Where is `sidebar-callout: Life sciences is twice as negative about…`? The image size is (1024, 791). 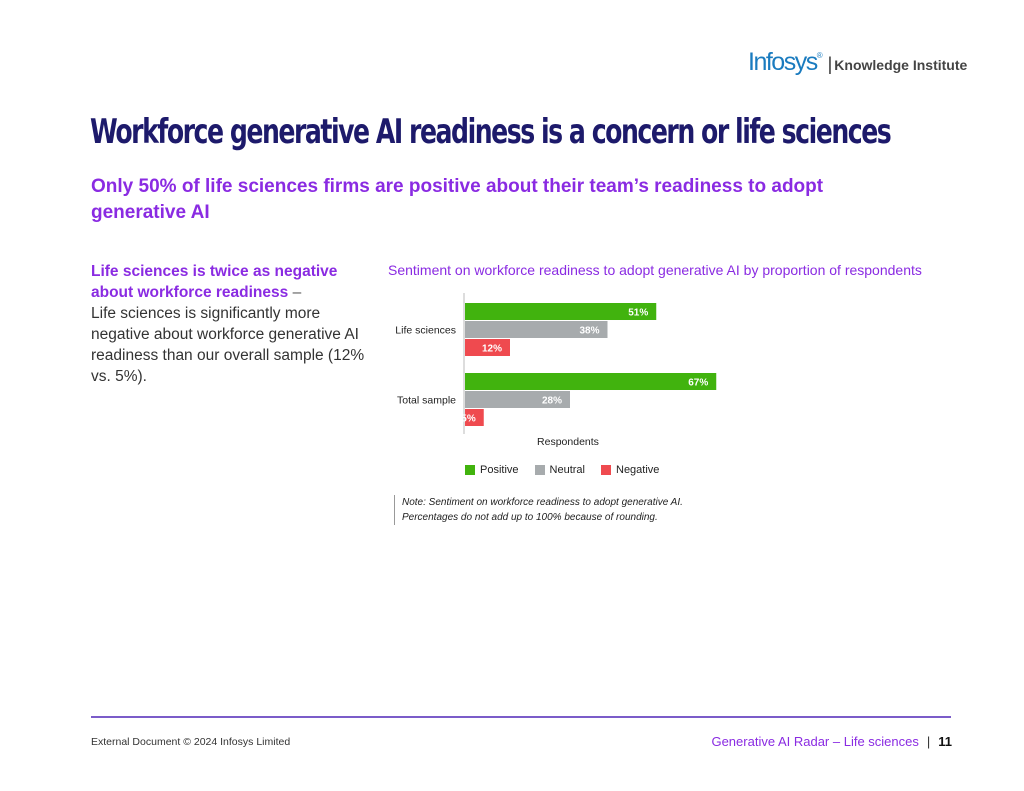
sidebar-callout: Life sciences is twice as negative about… is located at coordinates (233, 324).